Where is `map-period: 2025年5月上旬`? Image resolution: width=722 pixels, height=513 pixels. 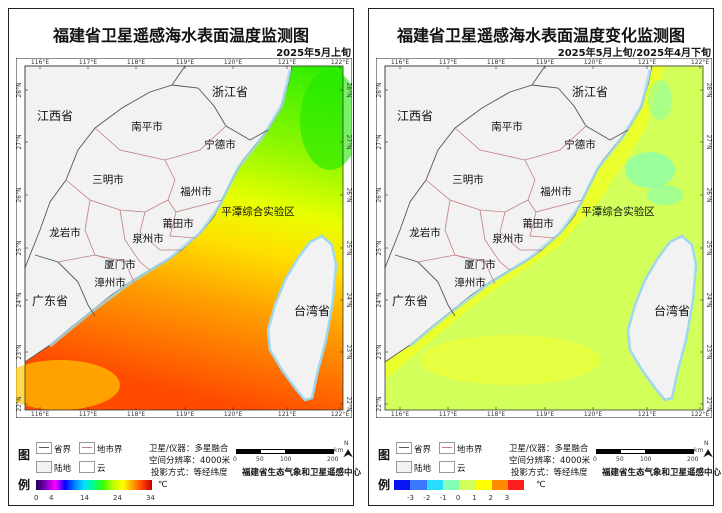
map-period: 2025年5月上旬 is located at coordinates (313, 53).